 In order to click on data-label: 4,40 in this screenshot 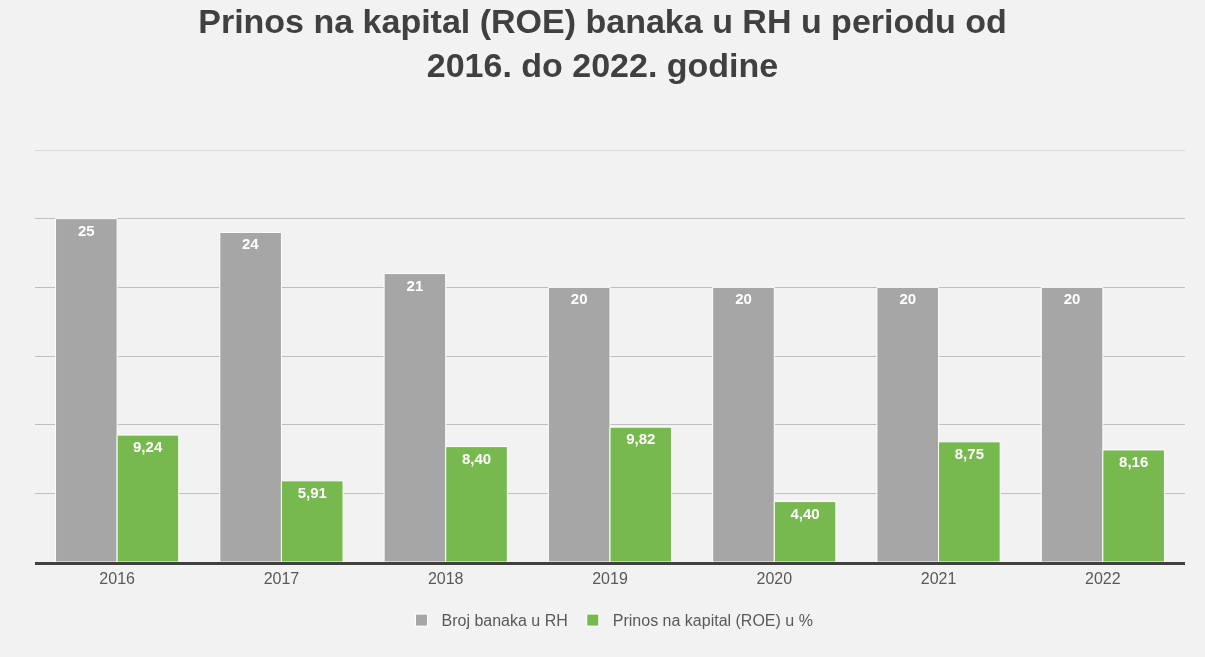, I will do `click(805, 513)`.